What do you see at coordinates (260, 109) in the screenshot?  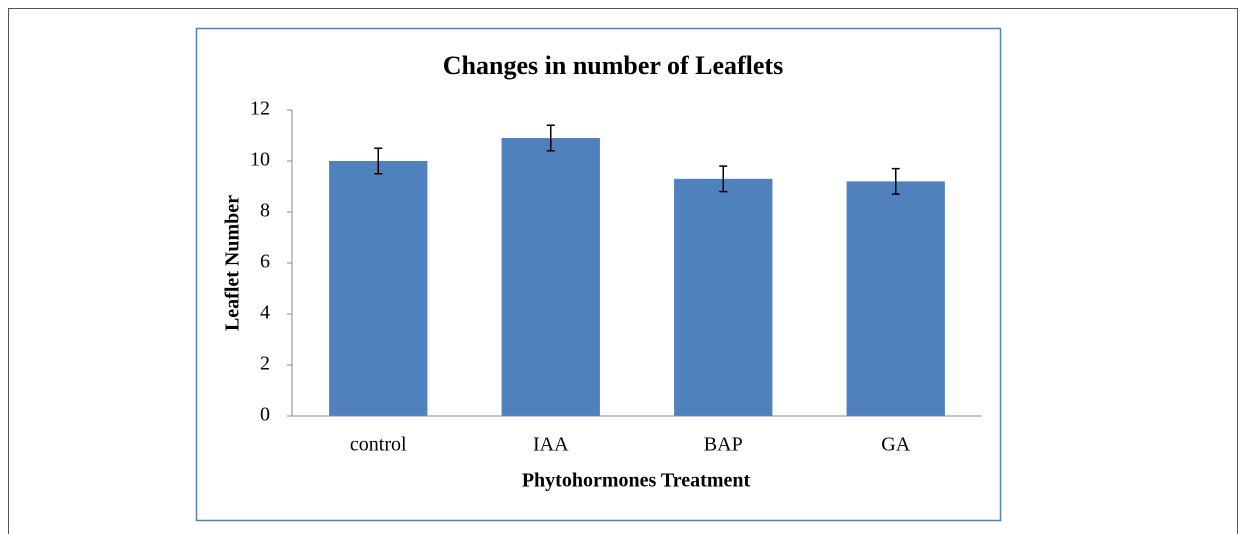 I see `y-tick-label: 12` at bounding box center [260, 109].